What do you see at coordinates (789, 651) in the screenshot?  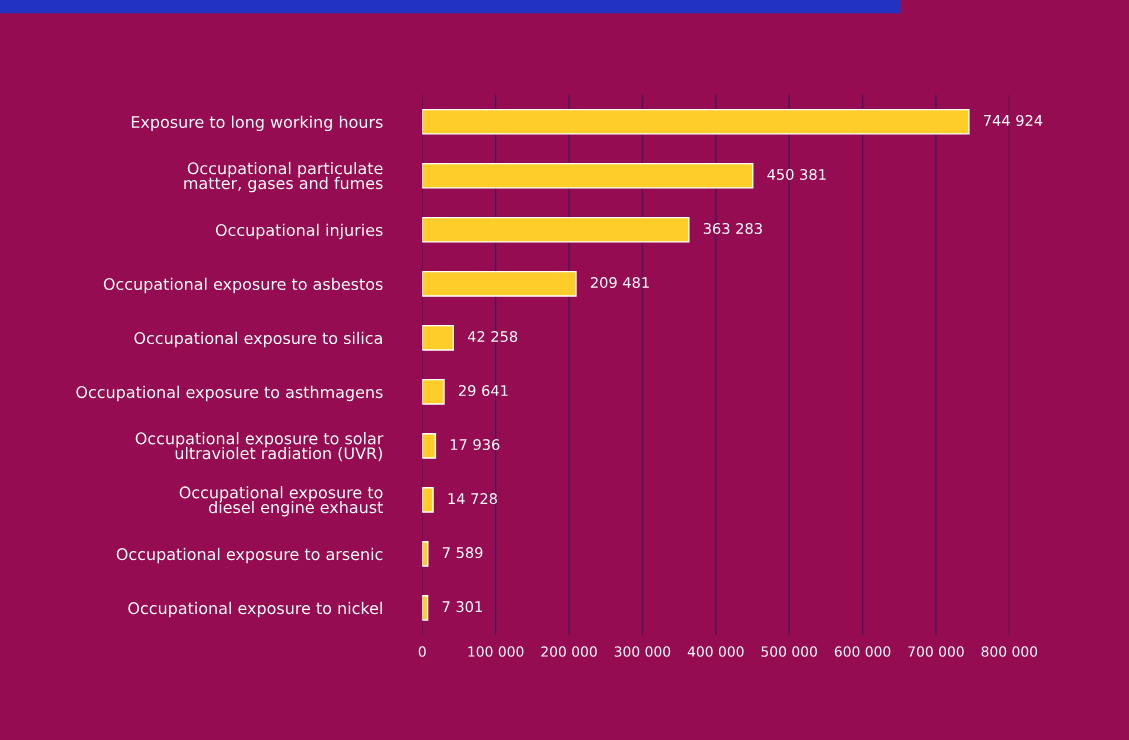 I see `x-tick-label: 500 000` at bounding box center [789, 651].